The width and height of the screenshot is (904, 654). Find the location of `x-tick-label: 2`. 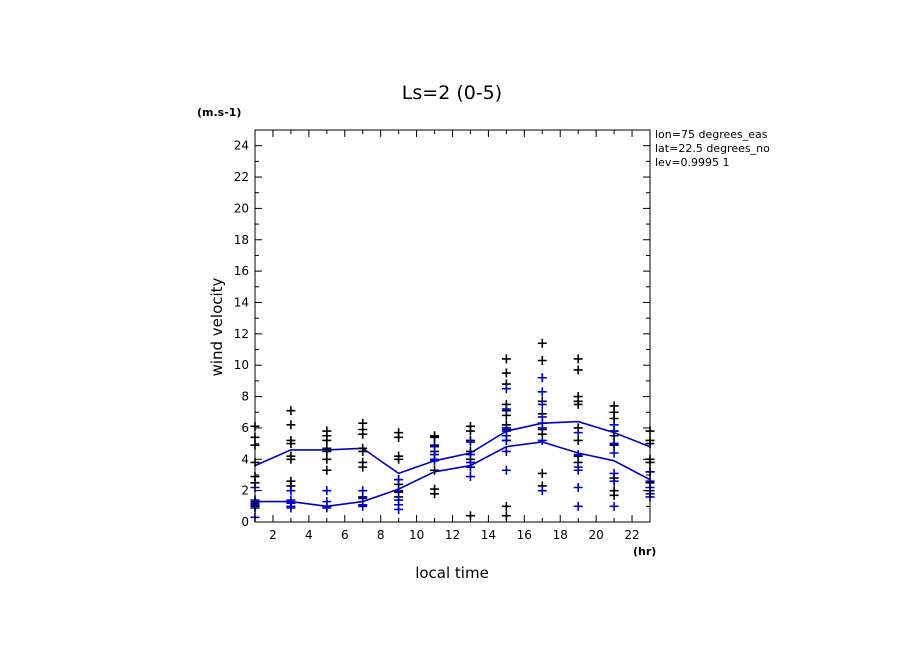

x-tick-label: 2 is located at coordinates (273, 535).